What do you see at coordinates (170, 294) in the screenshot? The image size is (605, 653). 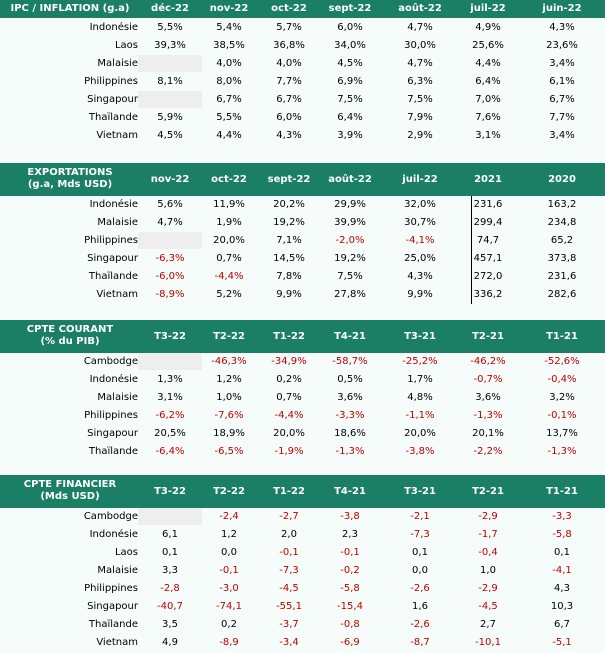 I see `table-cell: -8,9%` at bounding box center [170, 294].